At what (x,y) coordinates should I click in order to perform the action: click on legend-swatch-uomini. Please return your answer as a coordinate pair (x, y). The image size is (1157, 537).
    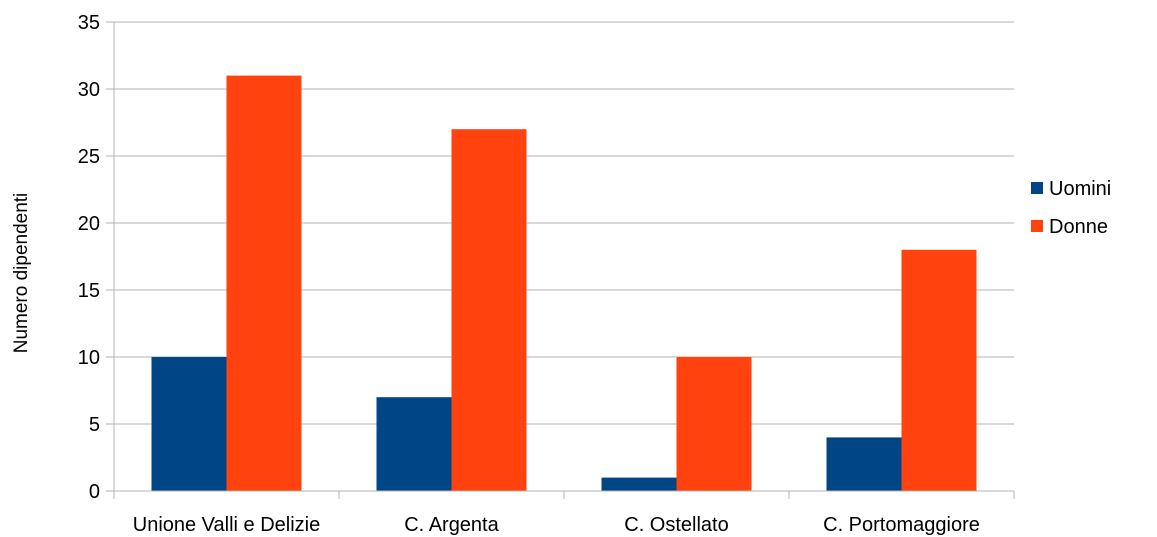
    Looking at the image, I should click on (1037, 188).